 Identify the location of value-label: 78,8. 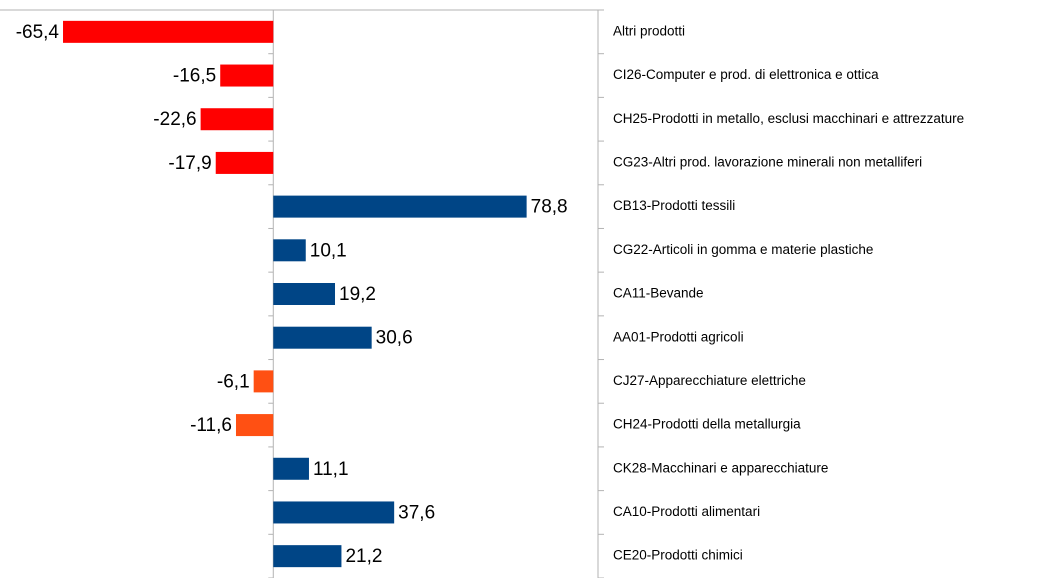
(549, 207).